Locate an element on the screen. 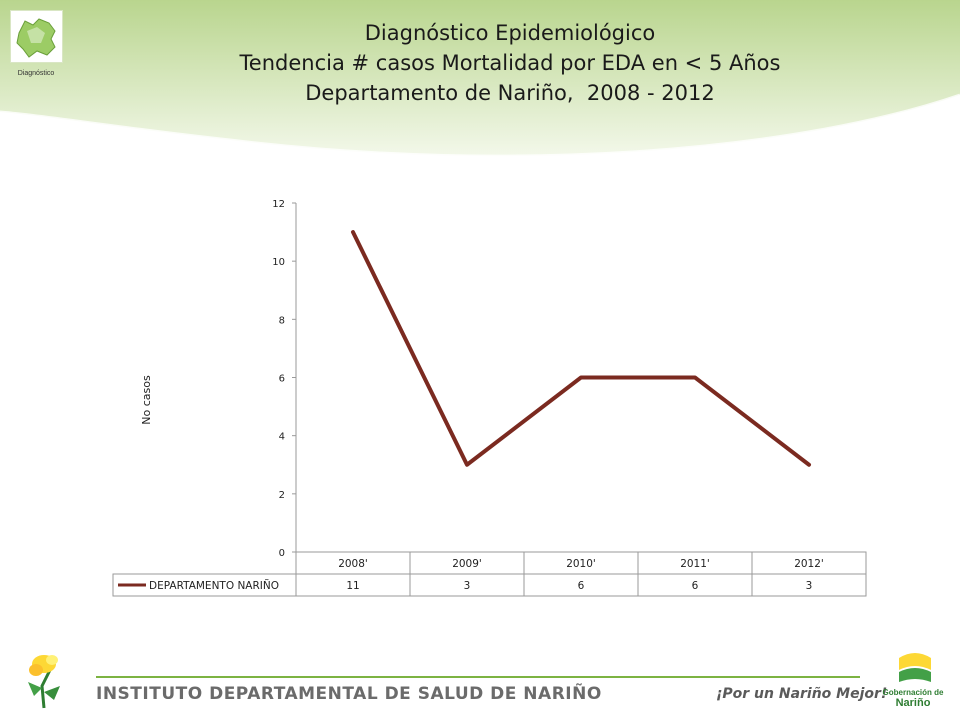 The width and height of the screenshot is (960, 720). x-category-label: 2012' is located at coordinates (809, 564).